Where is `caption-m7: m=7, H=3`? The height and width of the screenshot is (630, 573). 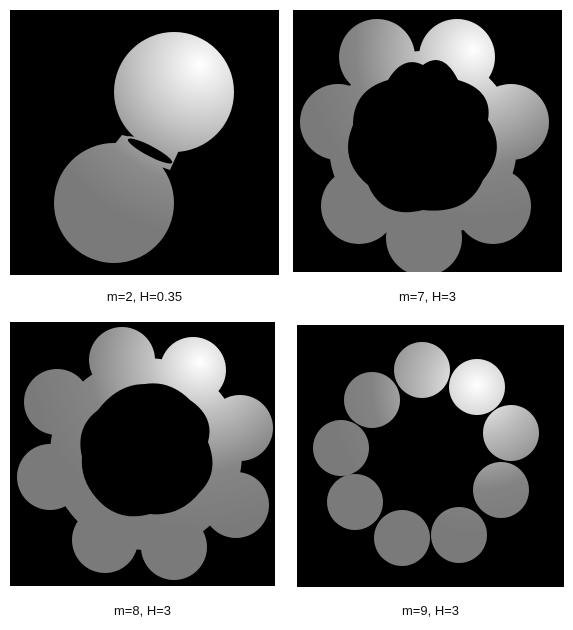 caption-m7: m=7, H=3 is located at coordinates (427, 296).